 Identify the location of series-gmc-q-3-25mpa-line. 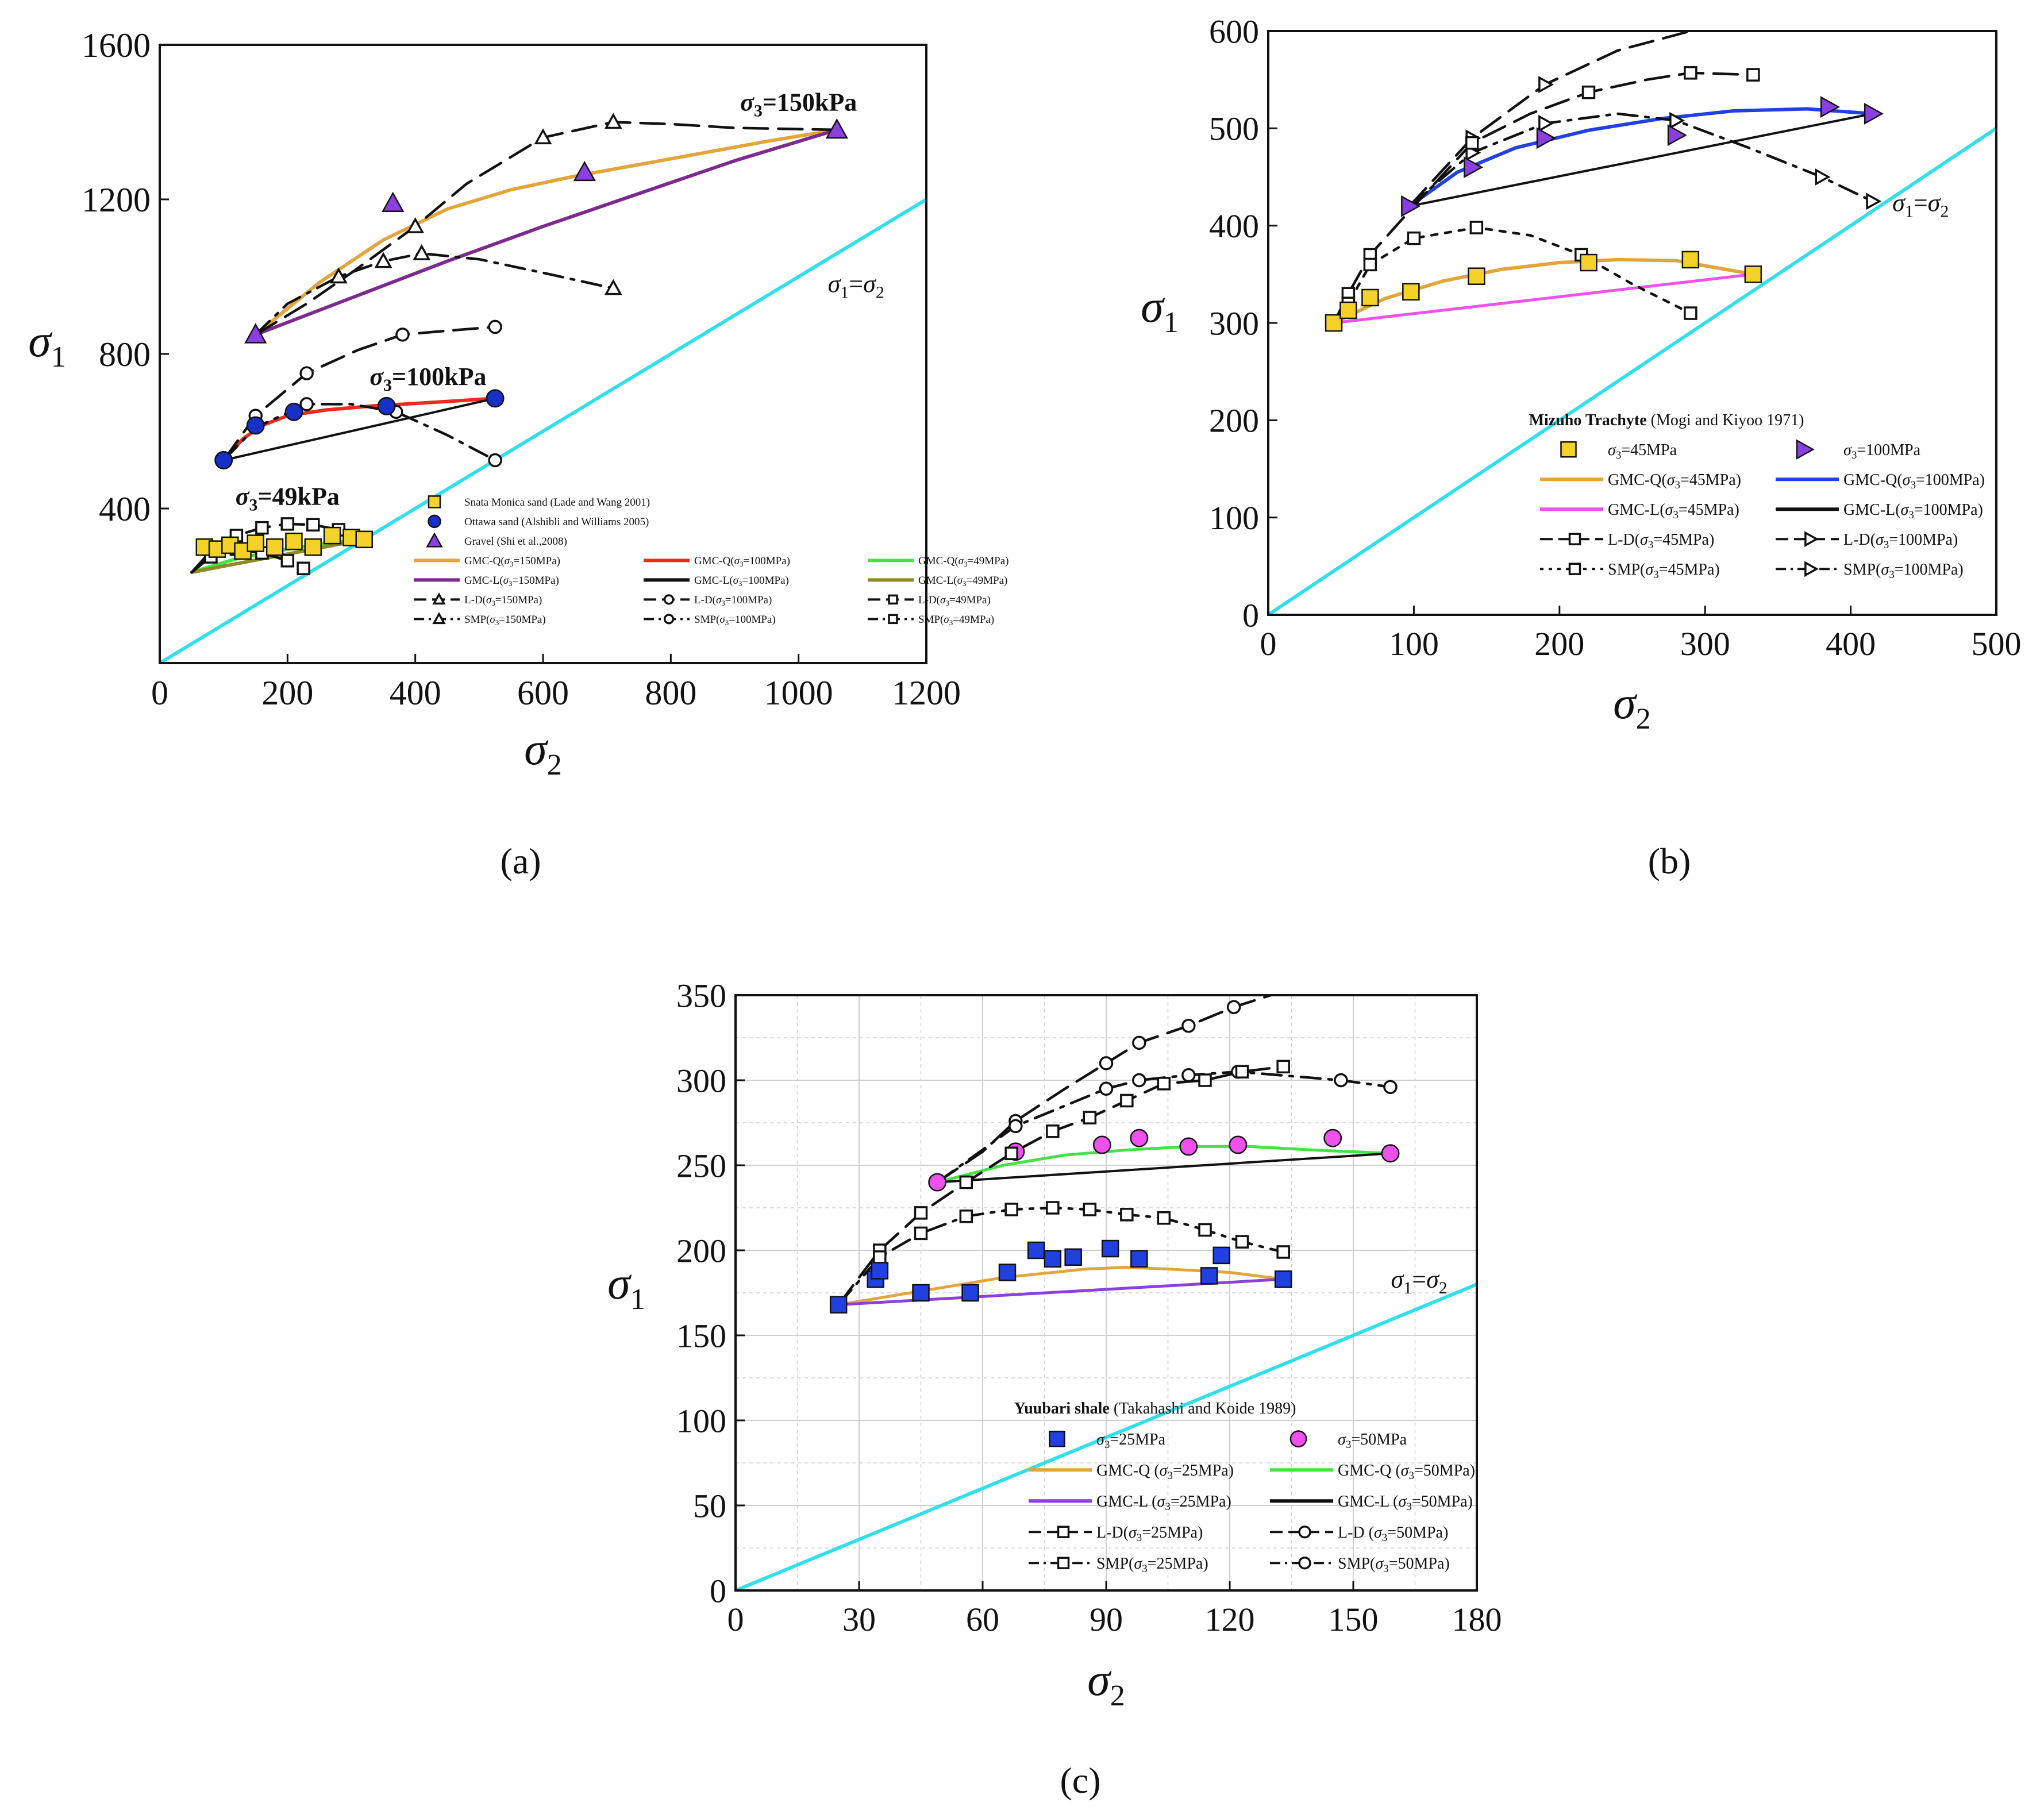
(1061, 1286).